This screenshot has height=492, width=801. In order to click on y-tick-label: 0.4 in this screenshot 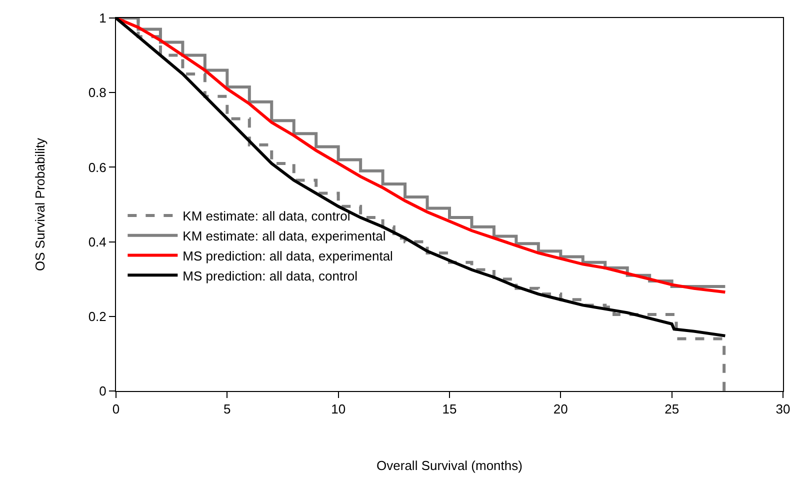, I will do `click(97, 242)`.